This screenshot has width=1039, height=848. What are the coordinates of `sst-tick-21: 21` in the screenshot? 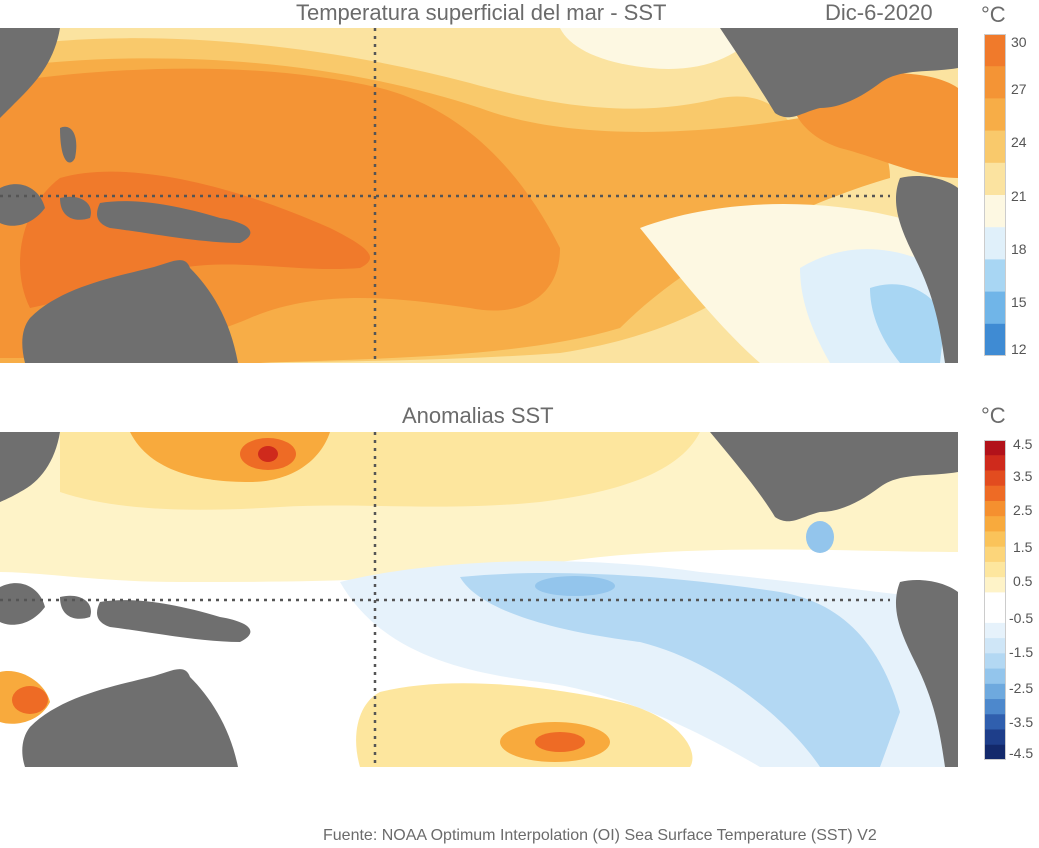 It's located at (1019, 196).